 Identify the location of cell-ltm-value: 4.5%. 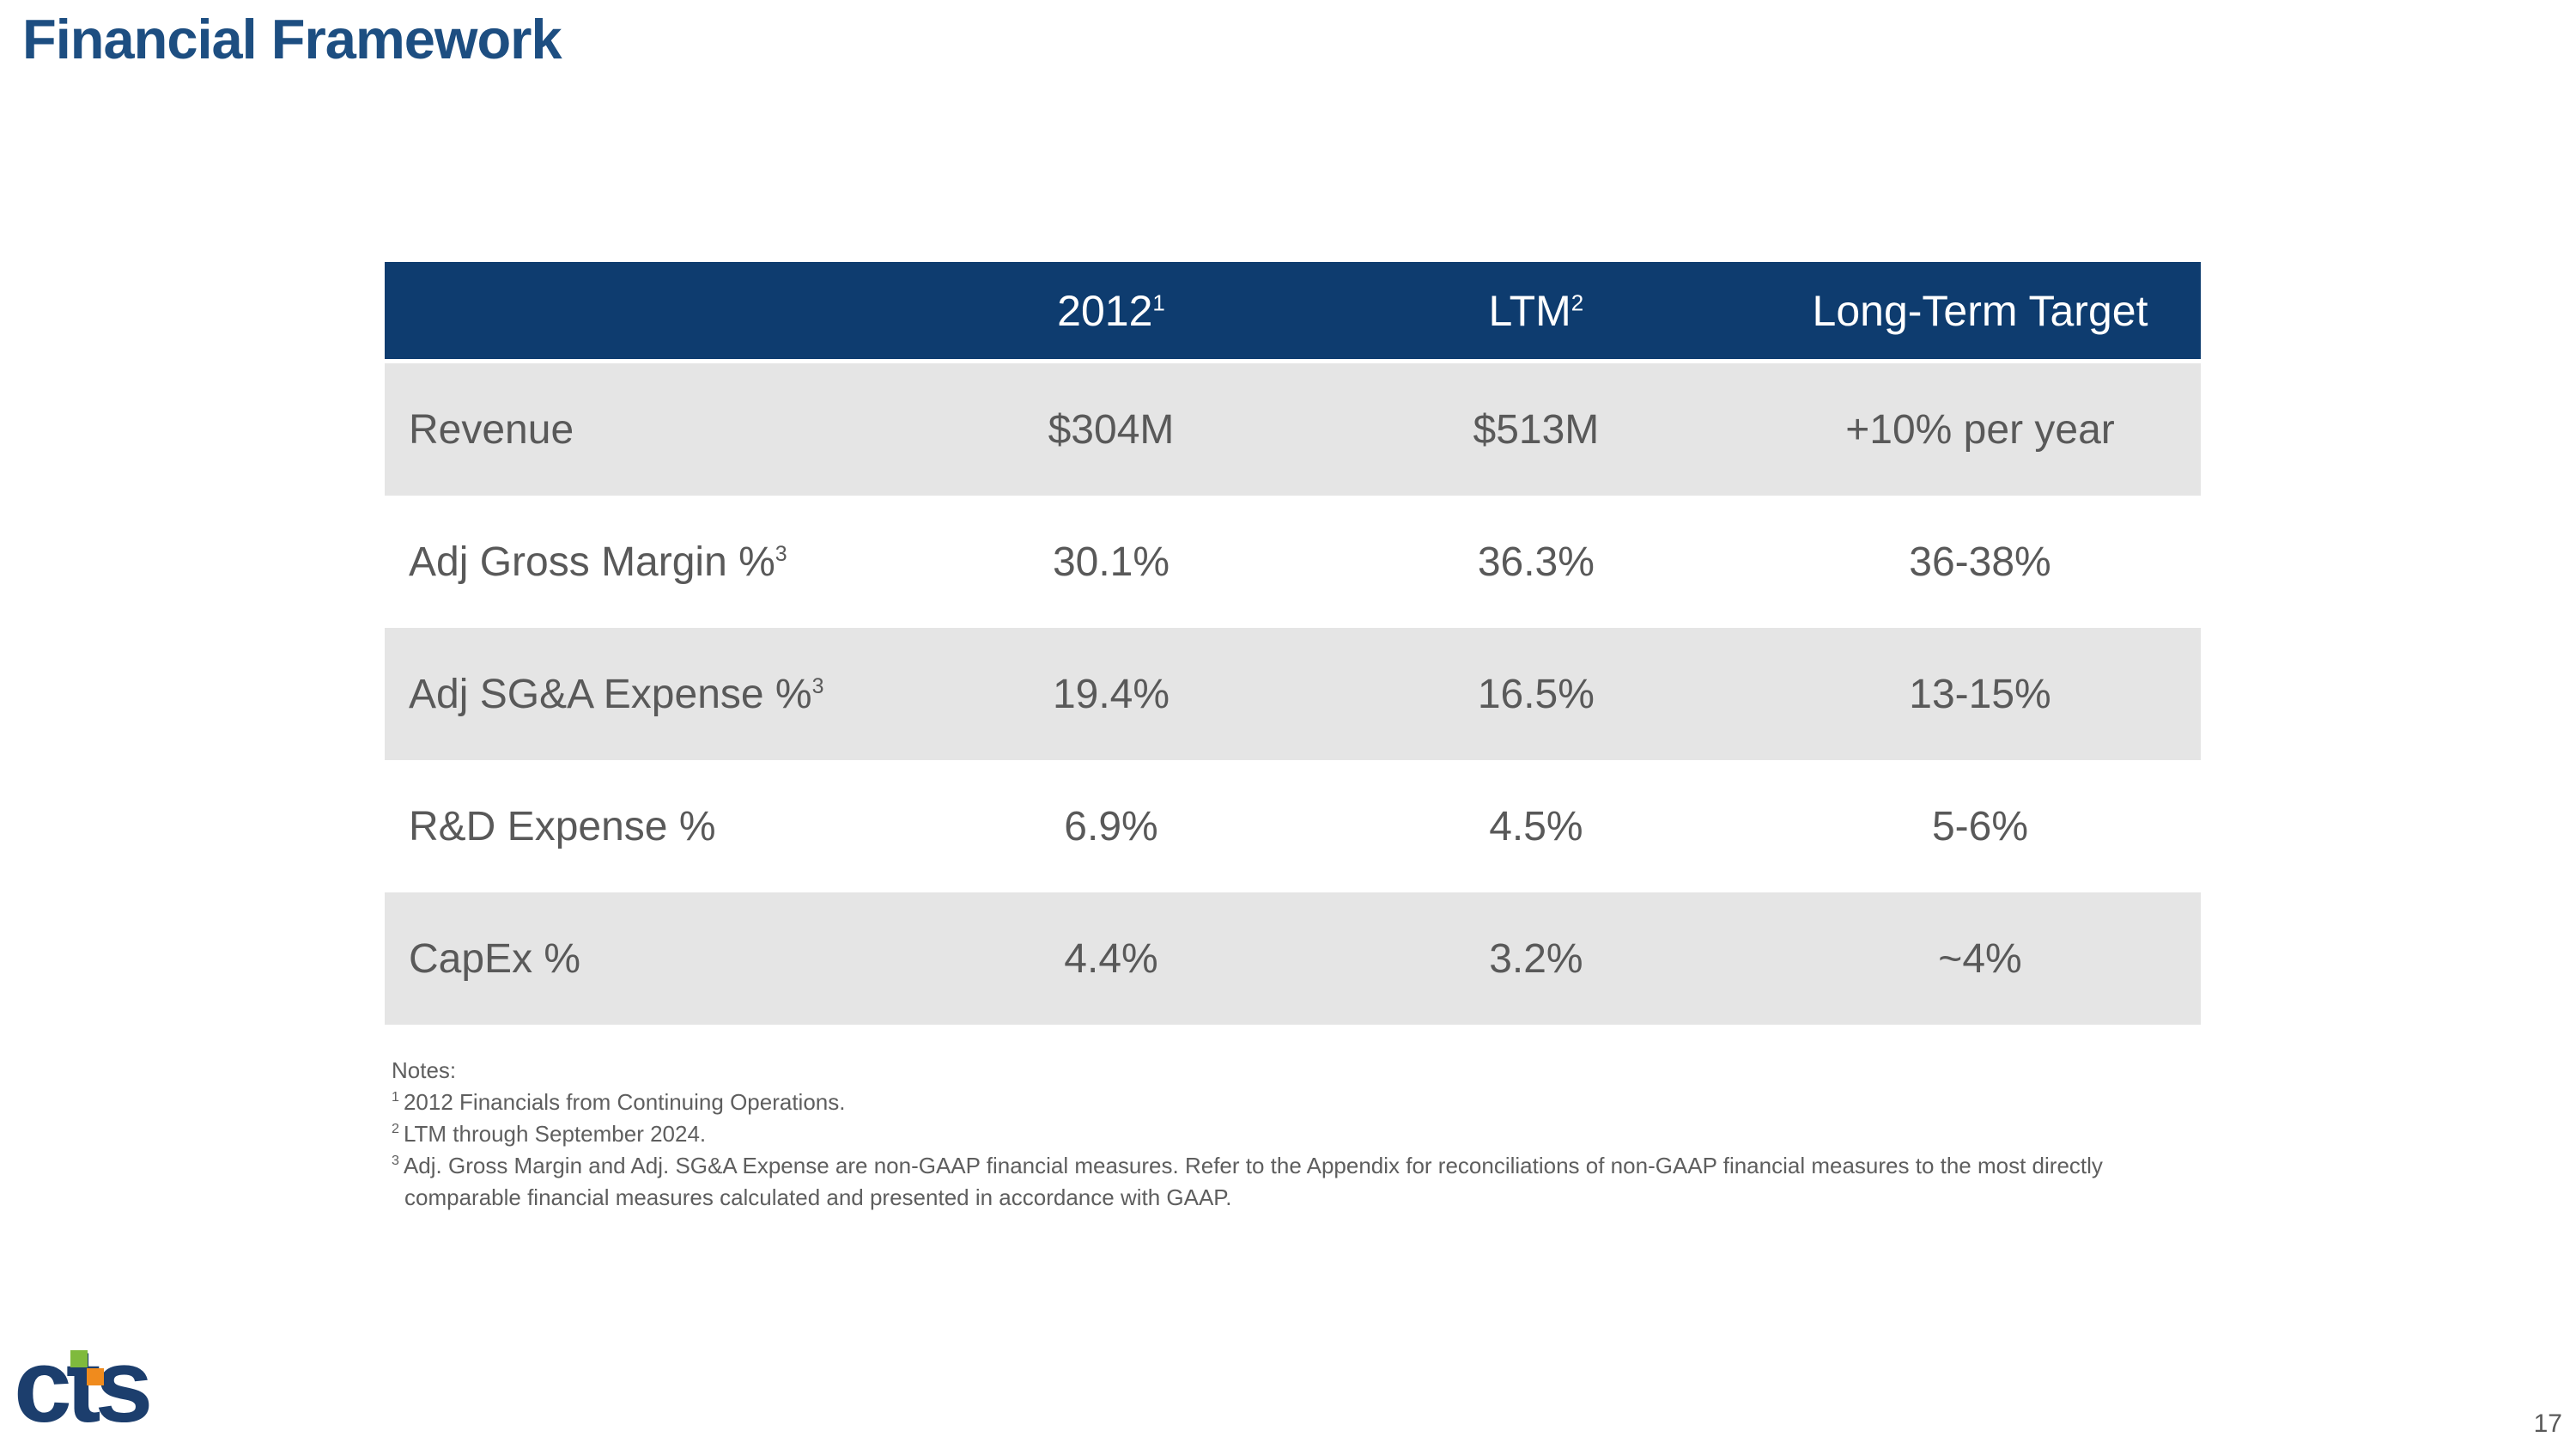
(1536, 826).